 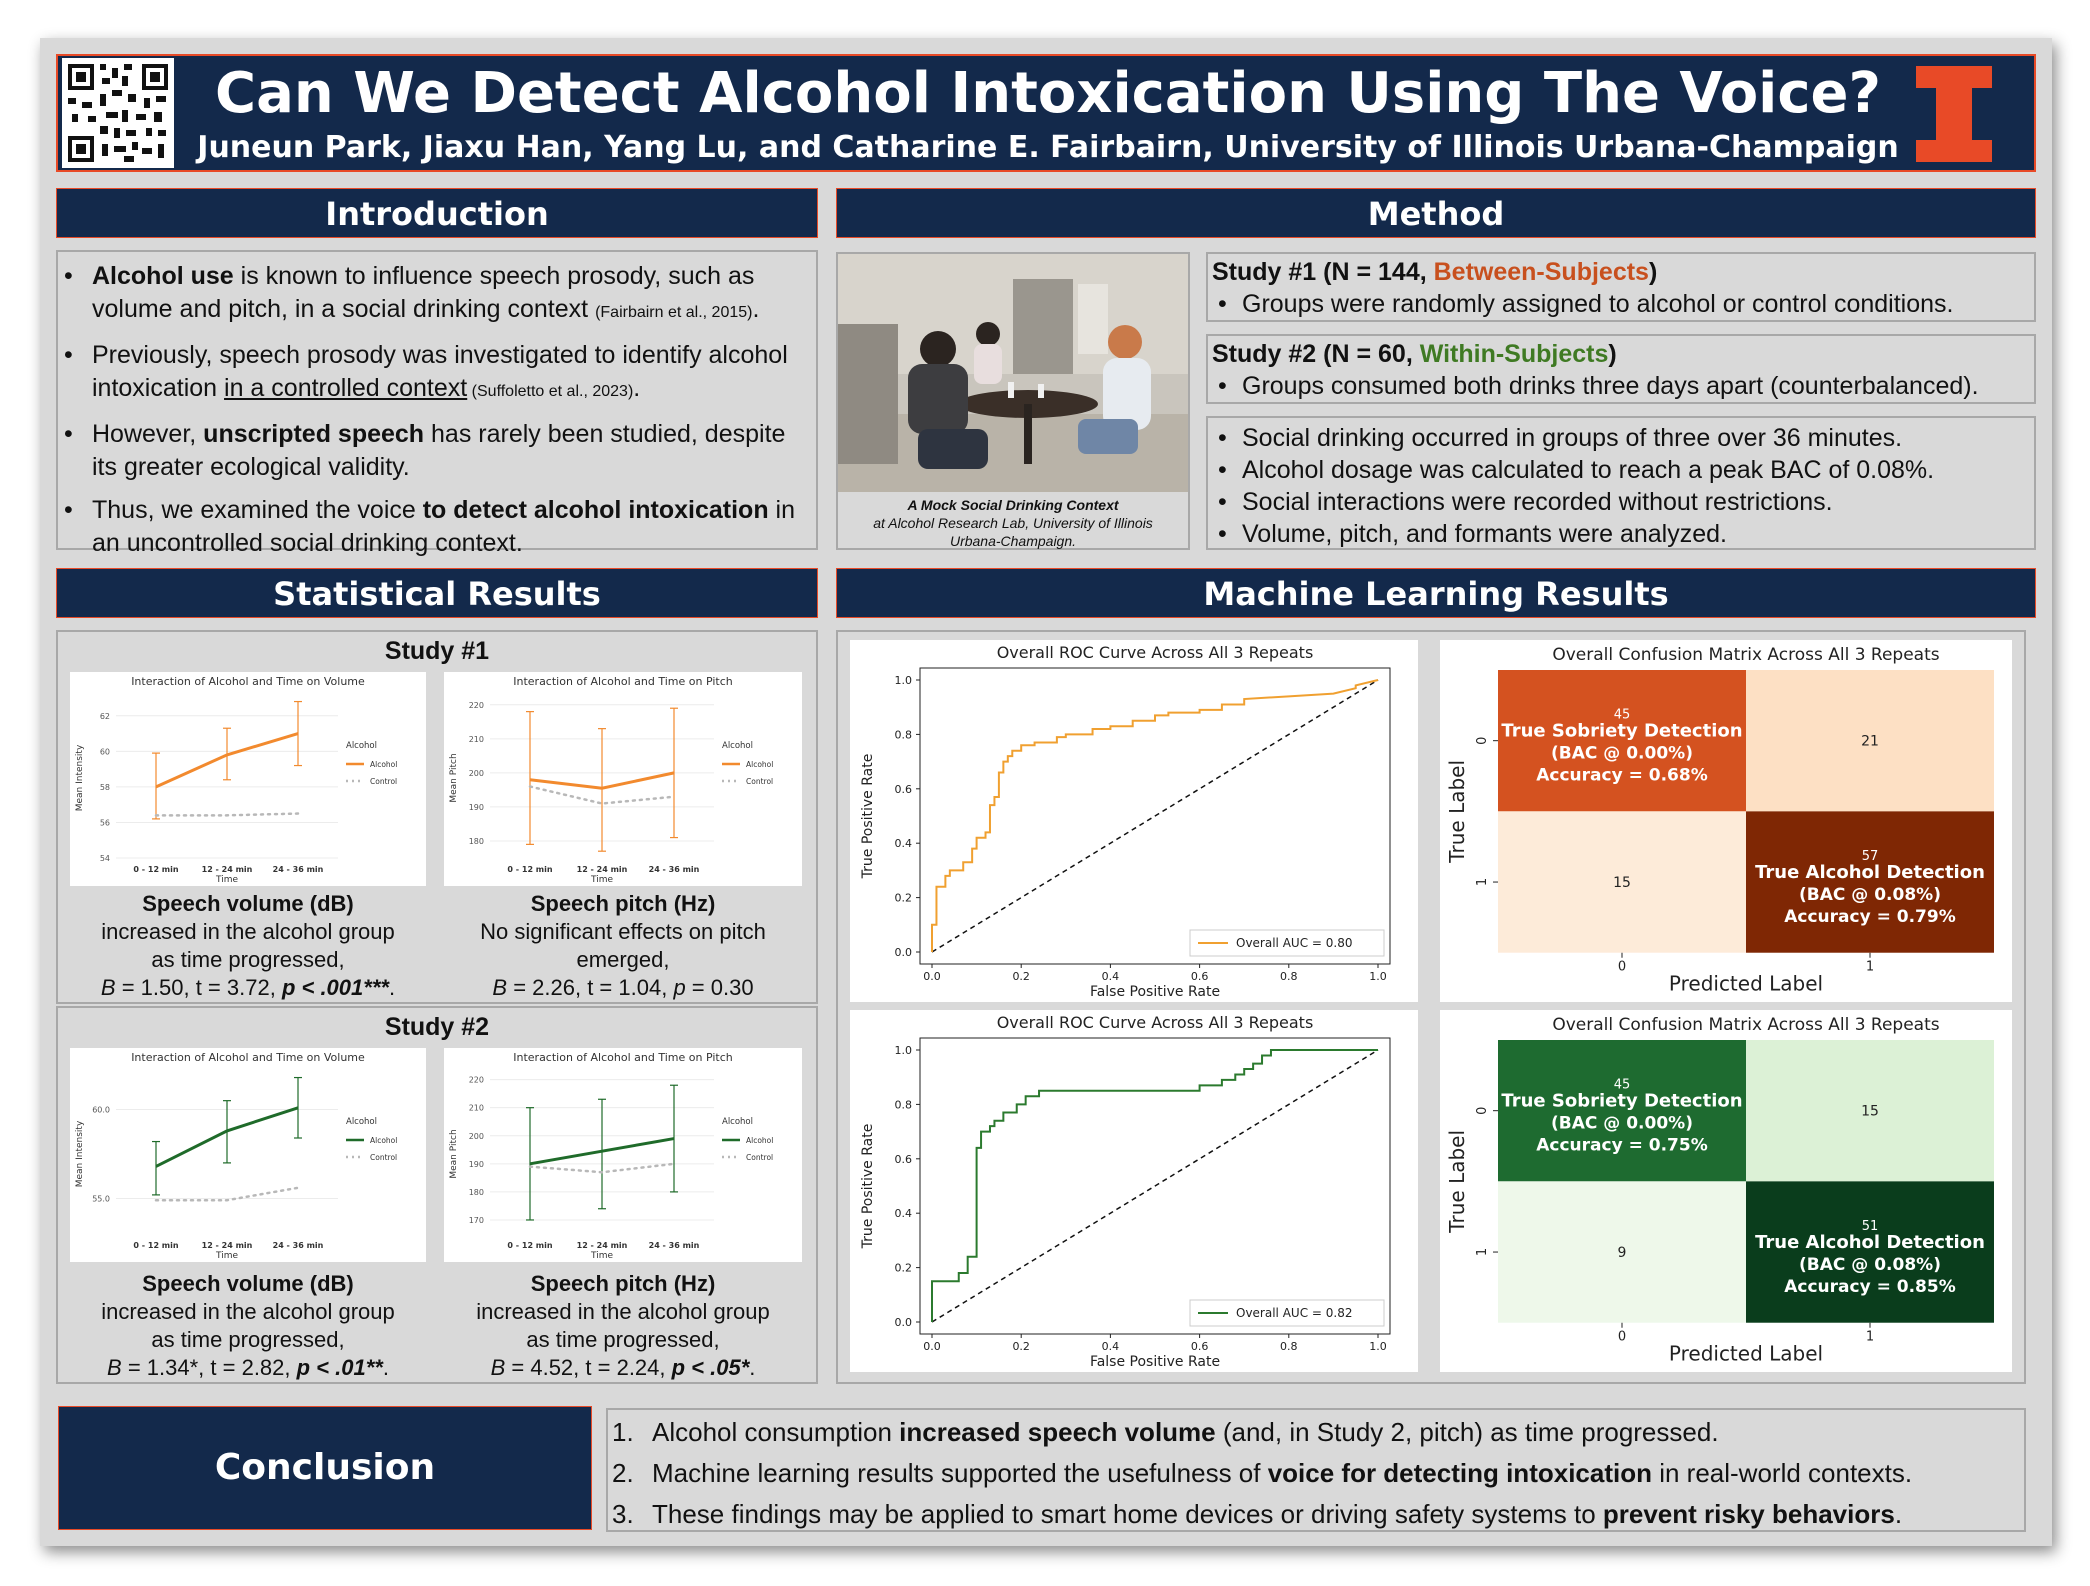 What do you see at coordinates (118, 113) in the screenshot?
I see `qr-code-icon` at bounding box center [118, 113].